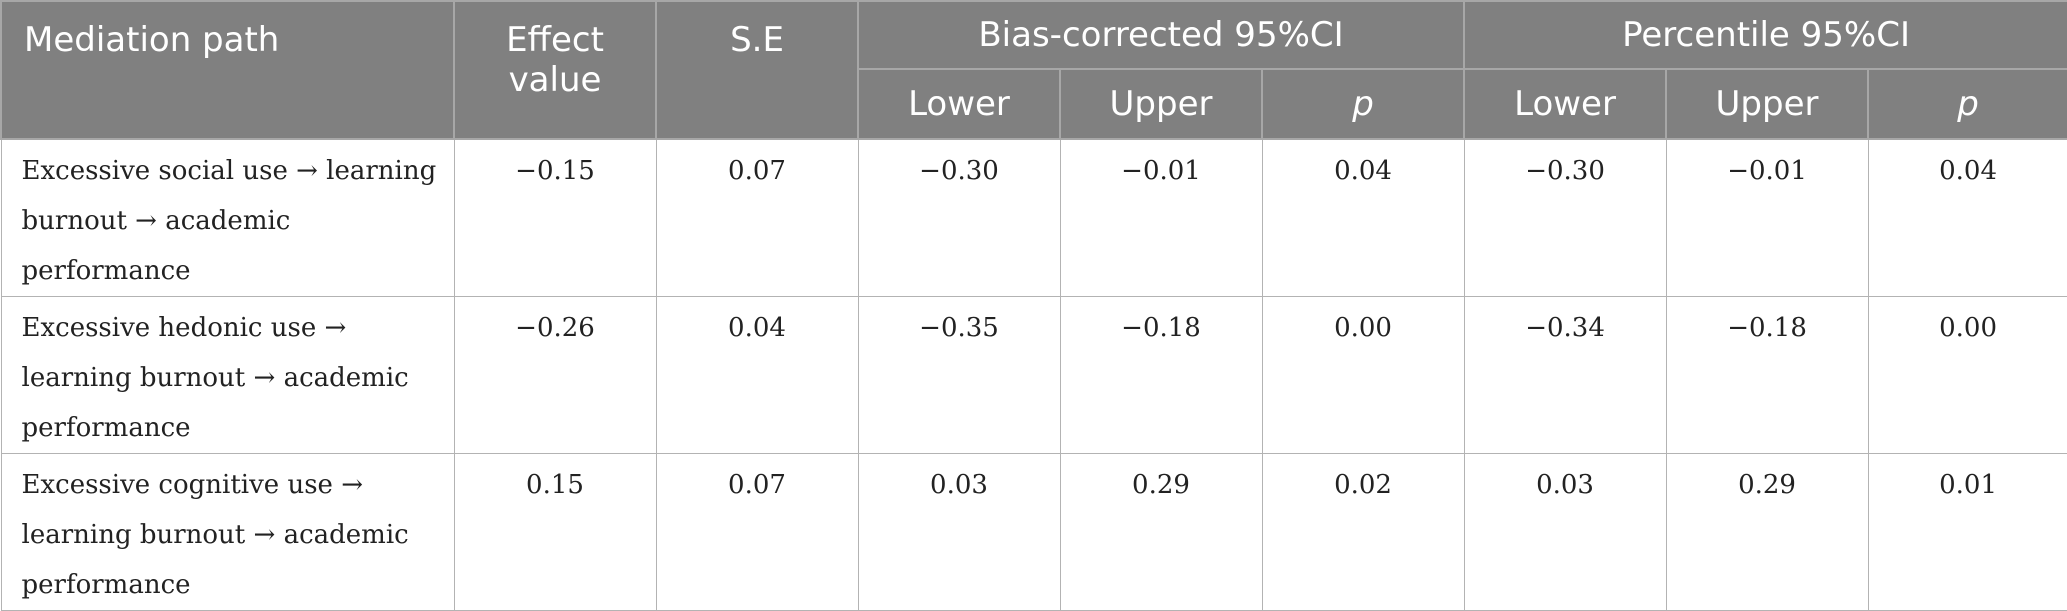 Image resolution: width=2067 pixels, height=611 pixels. Describe the element at coordinates (555, 70) in the screenshot. I see `header-effect-value: Effect value` at that location.